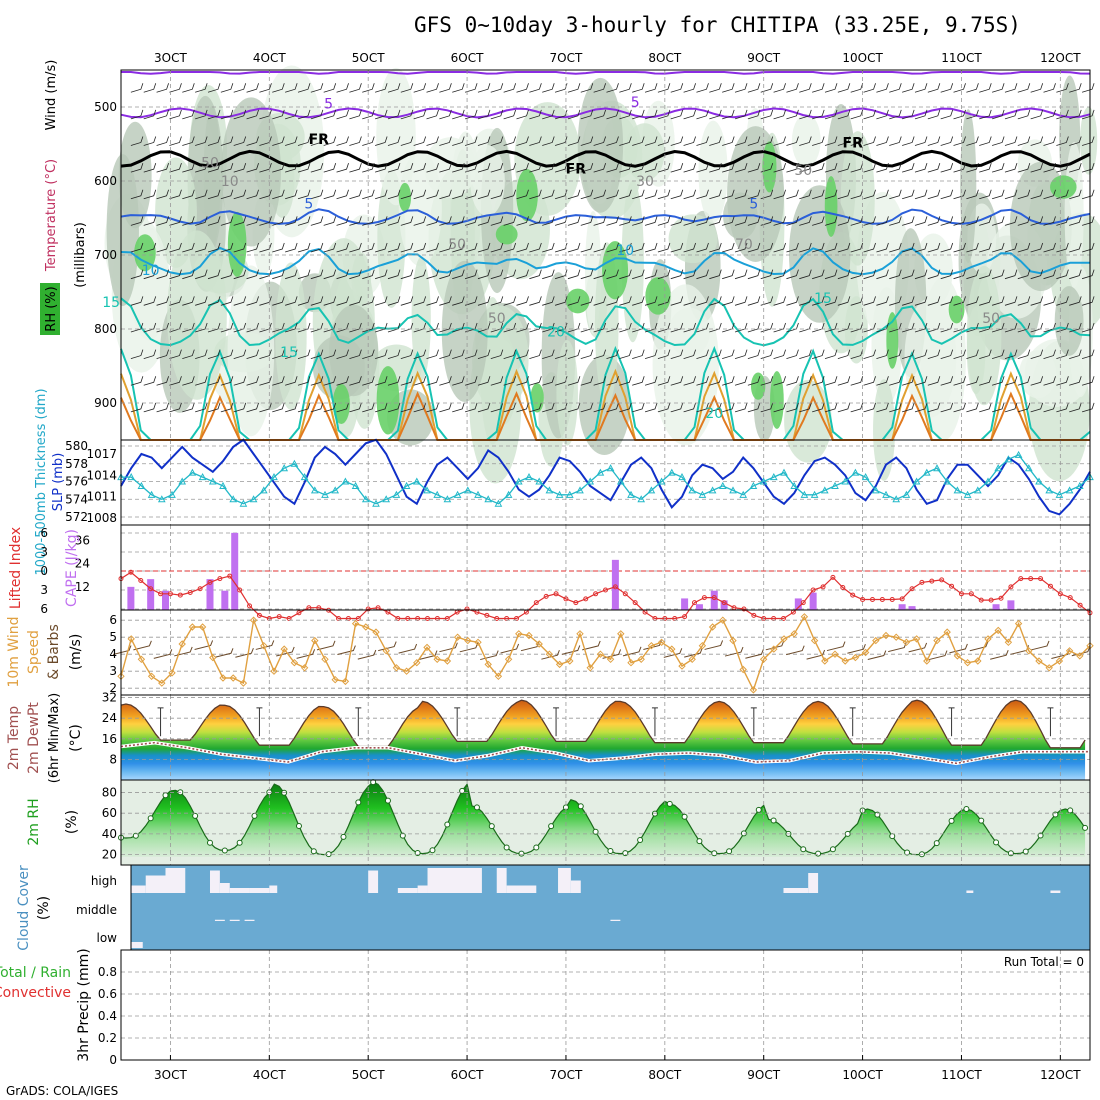 This screenshot has width=1100, height=1100. What do you see at coordinates (109, 813) in the screenshot?
I see `rh-tick-2: 60` at bounding box center [109, 813].